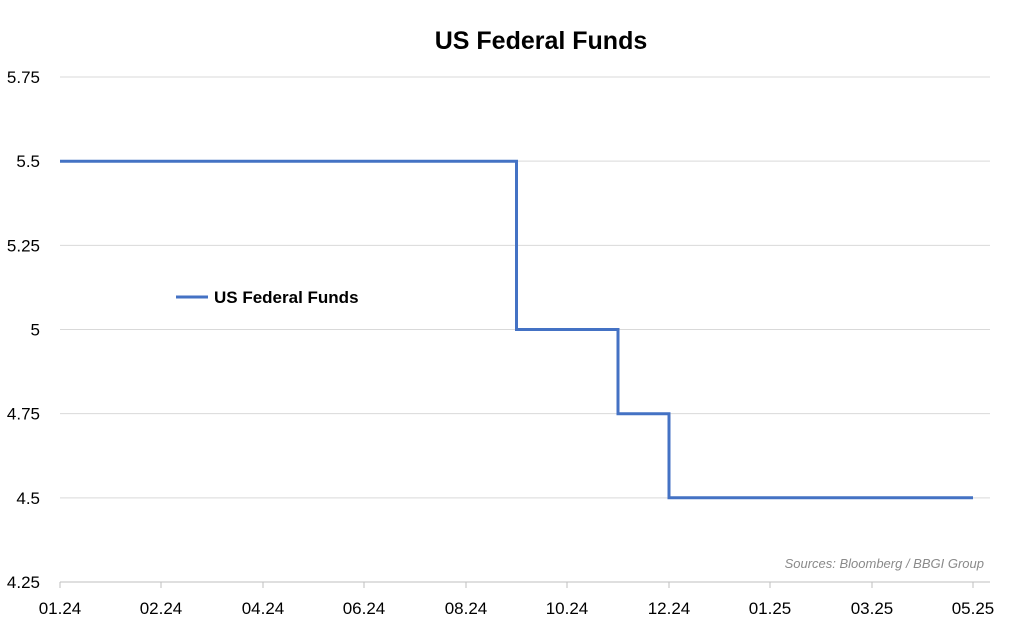  Describe the element at coordinates (23, 414) in the screenshot. I see `y-tick-label: 4.75` at that location.